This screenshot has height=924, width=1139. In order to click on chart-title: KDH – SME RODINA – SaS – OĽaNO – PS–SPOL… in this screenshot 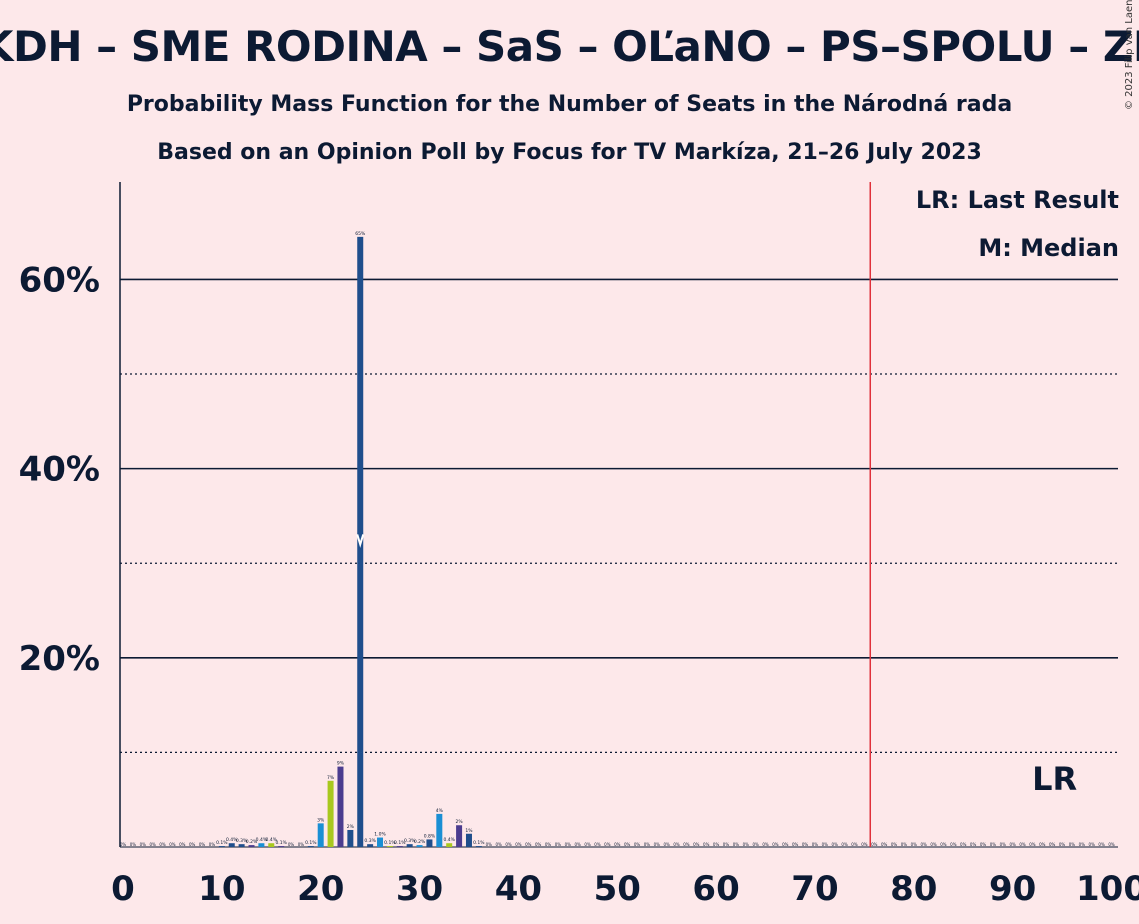, I will do `click(569, 46)`.